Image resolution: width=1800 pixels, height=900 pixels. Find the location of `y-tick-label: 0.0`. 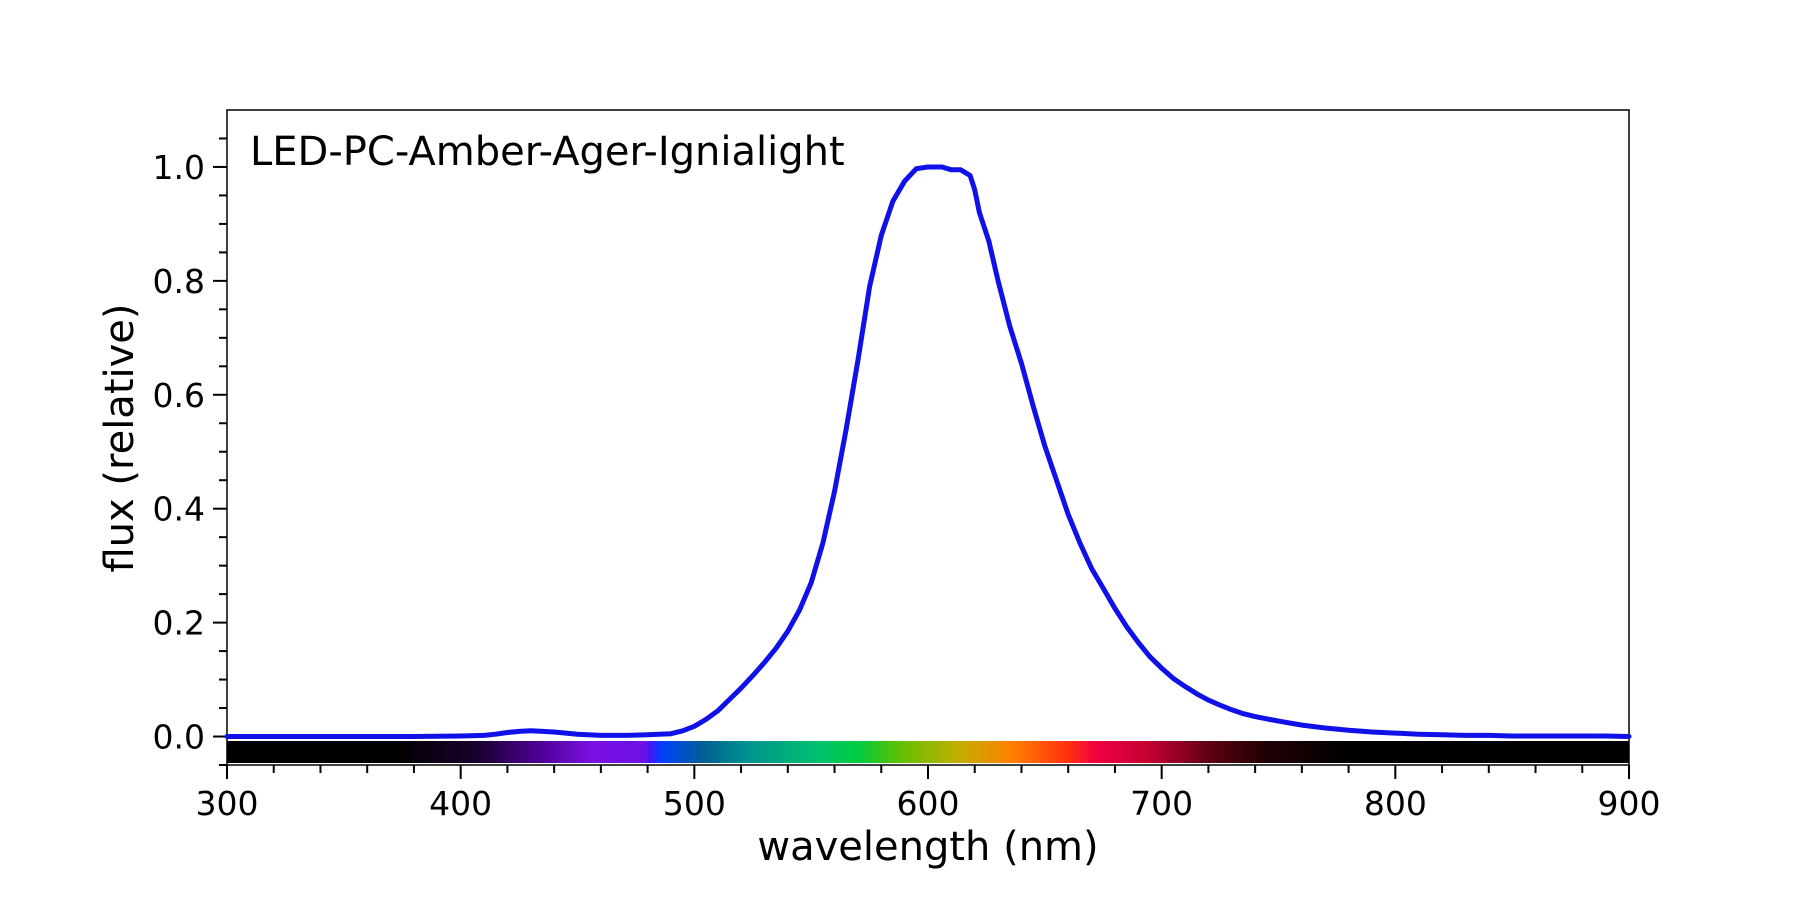

y-tick-label: 0.0 is located at coordinates (179, 737).